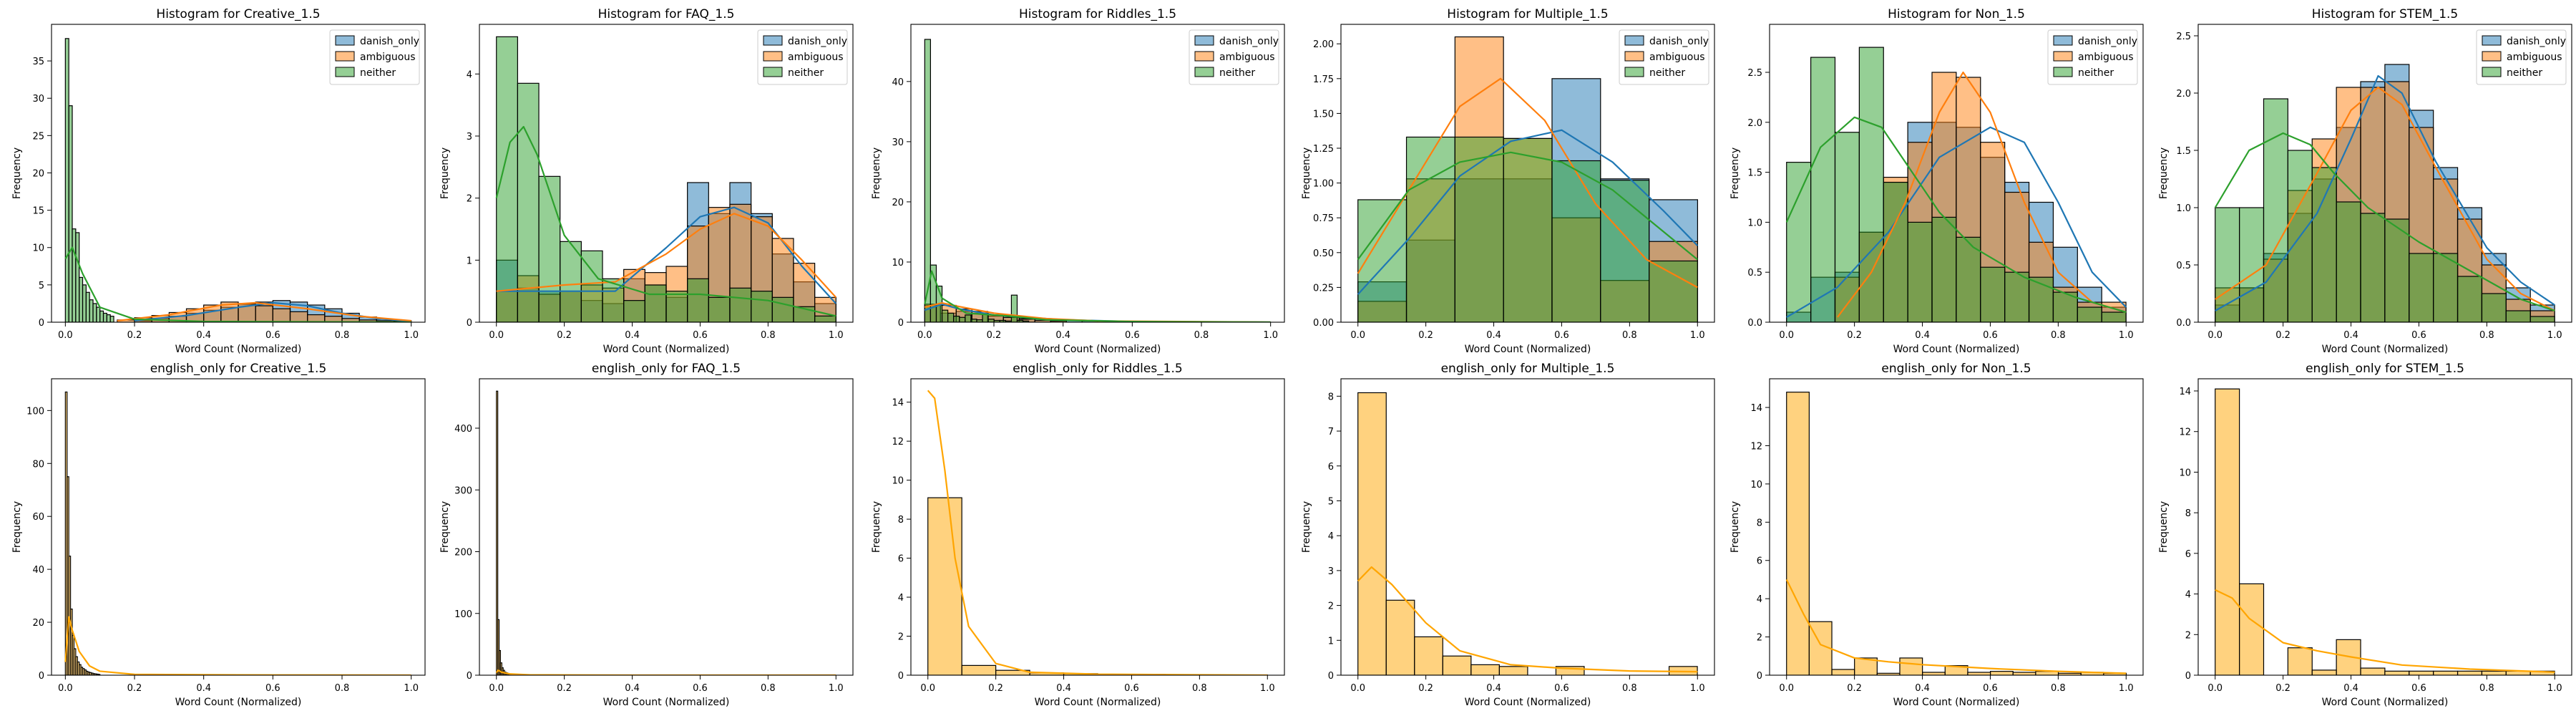  I want to click on plot-title: Histogram for STEM_1.5, so click(2385, 14).